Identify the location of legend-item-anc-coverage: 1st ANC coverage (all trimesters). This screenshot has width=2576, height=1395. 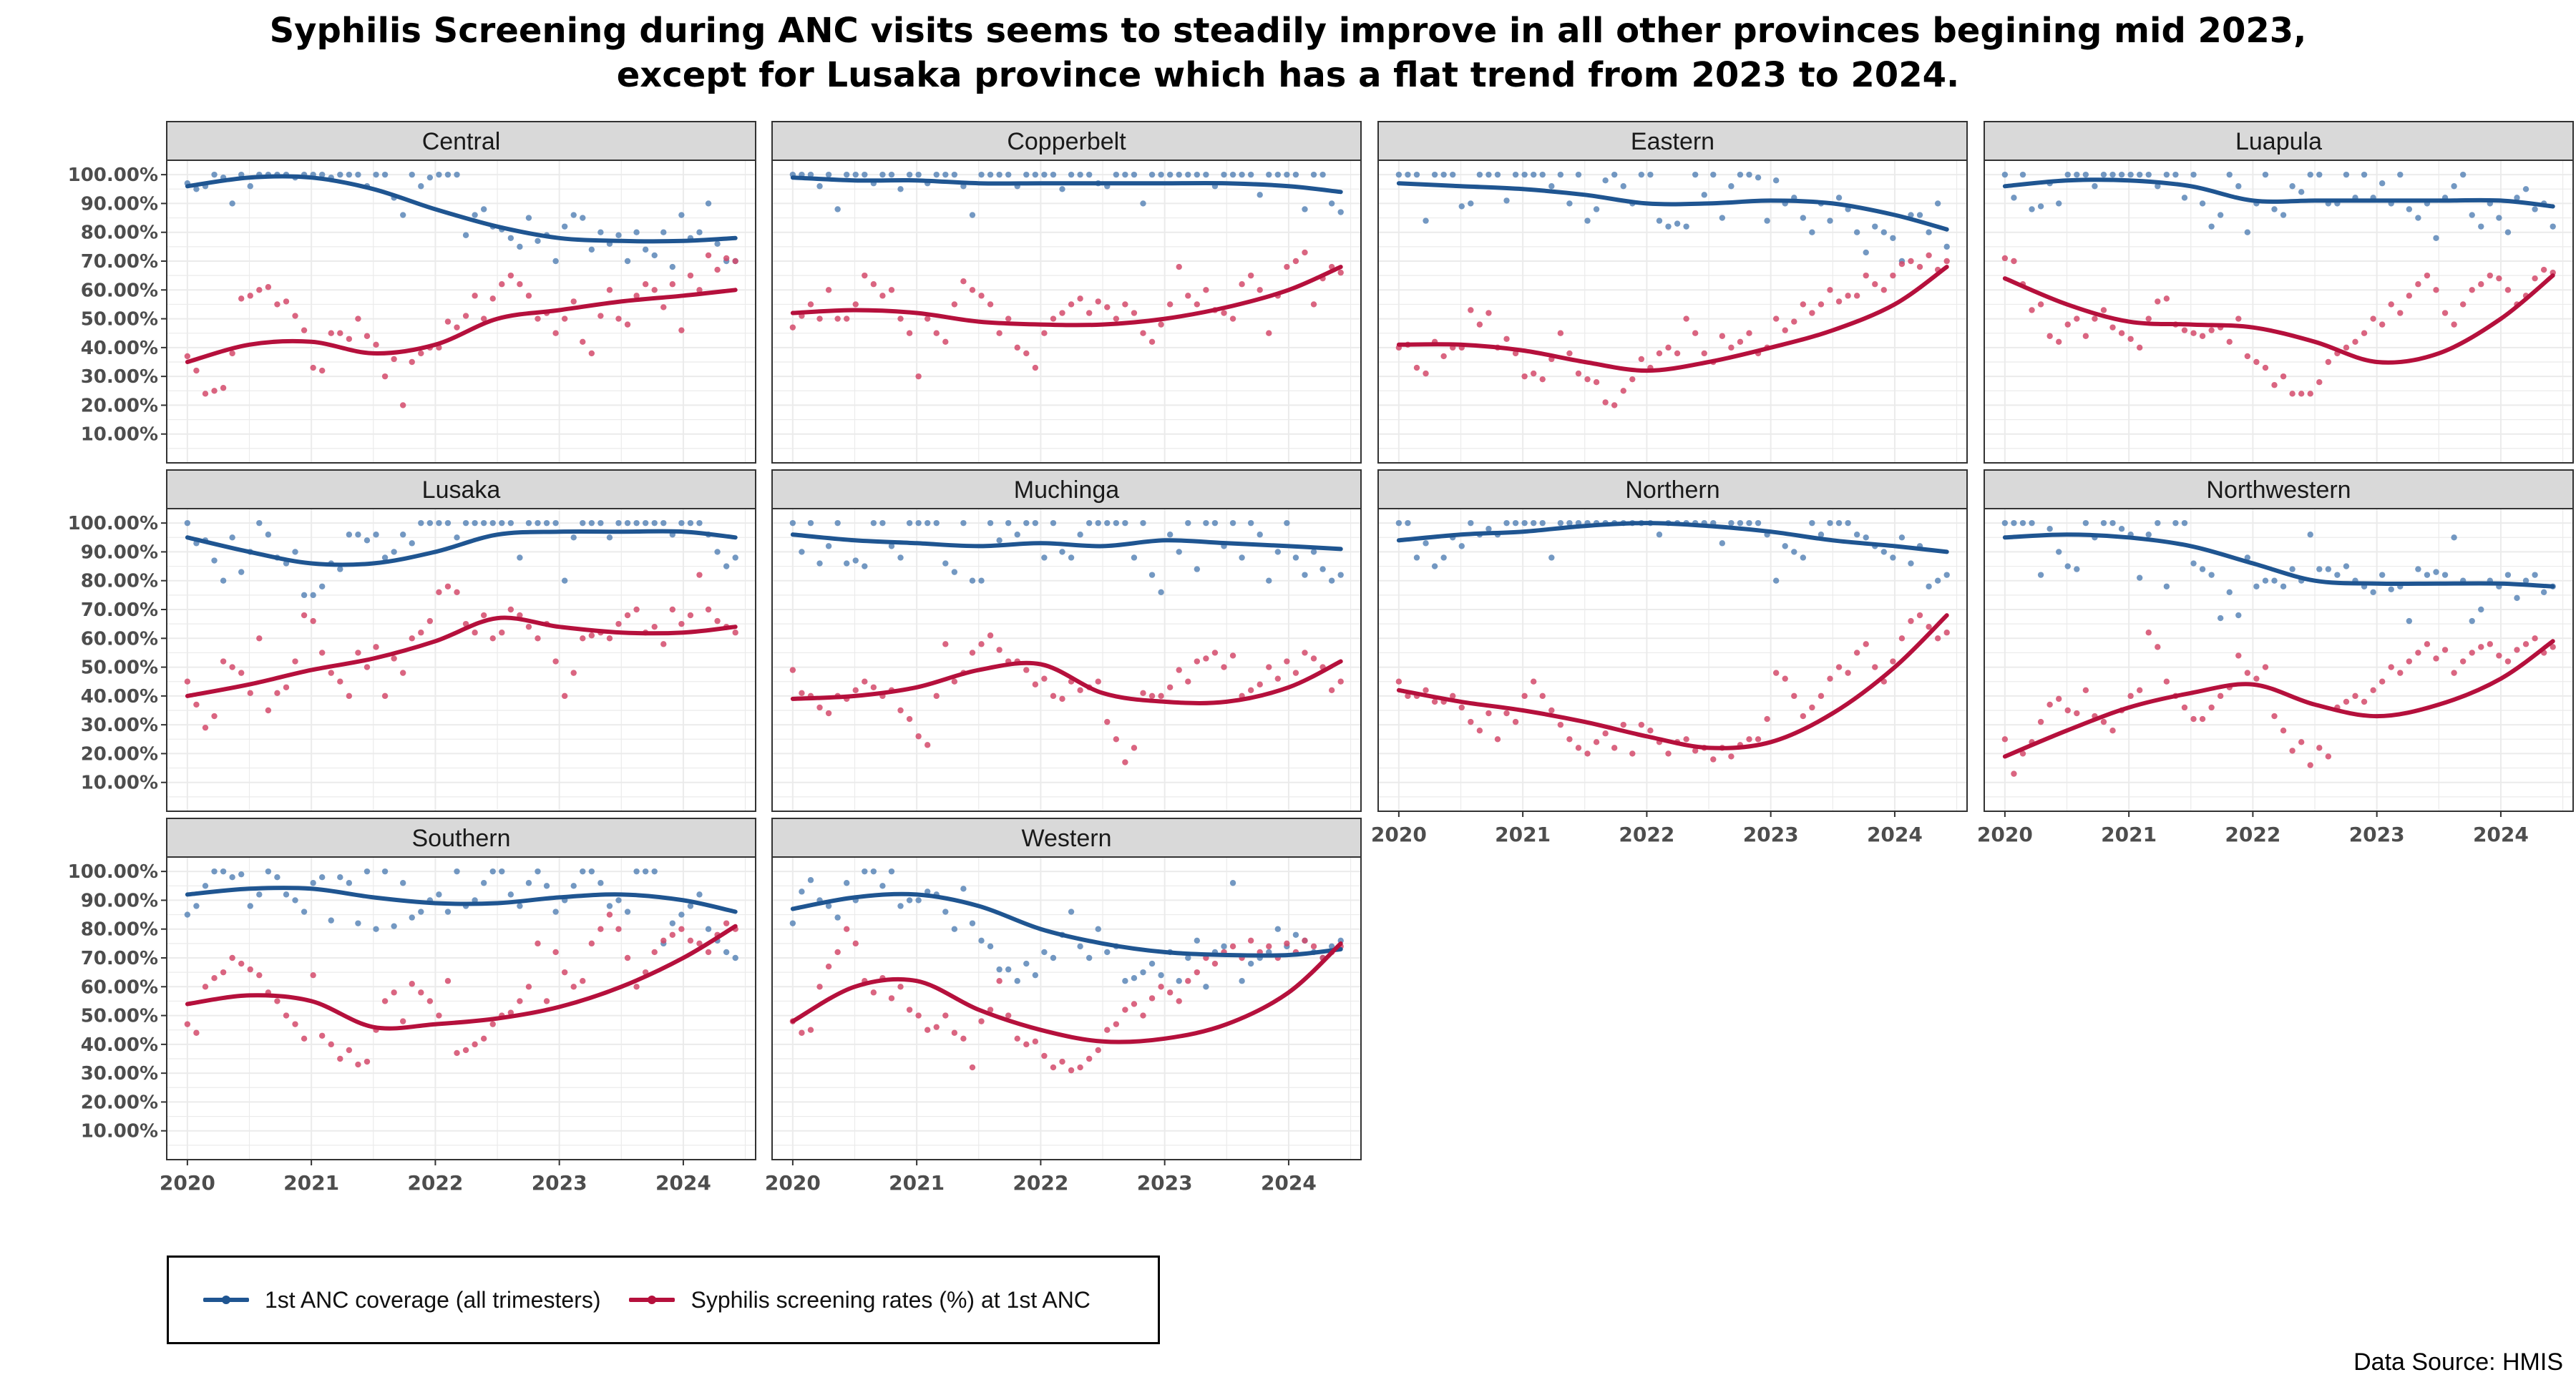
(401, 1300).